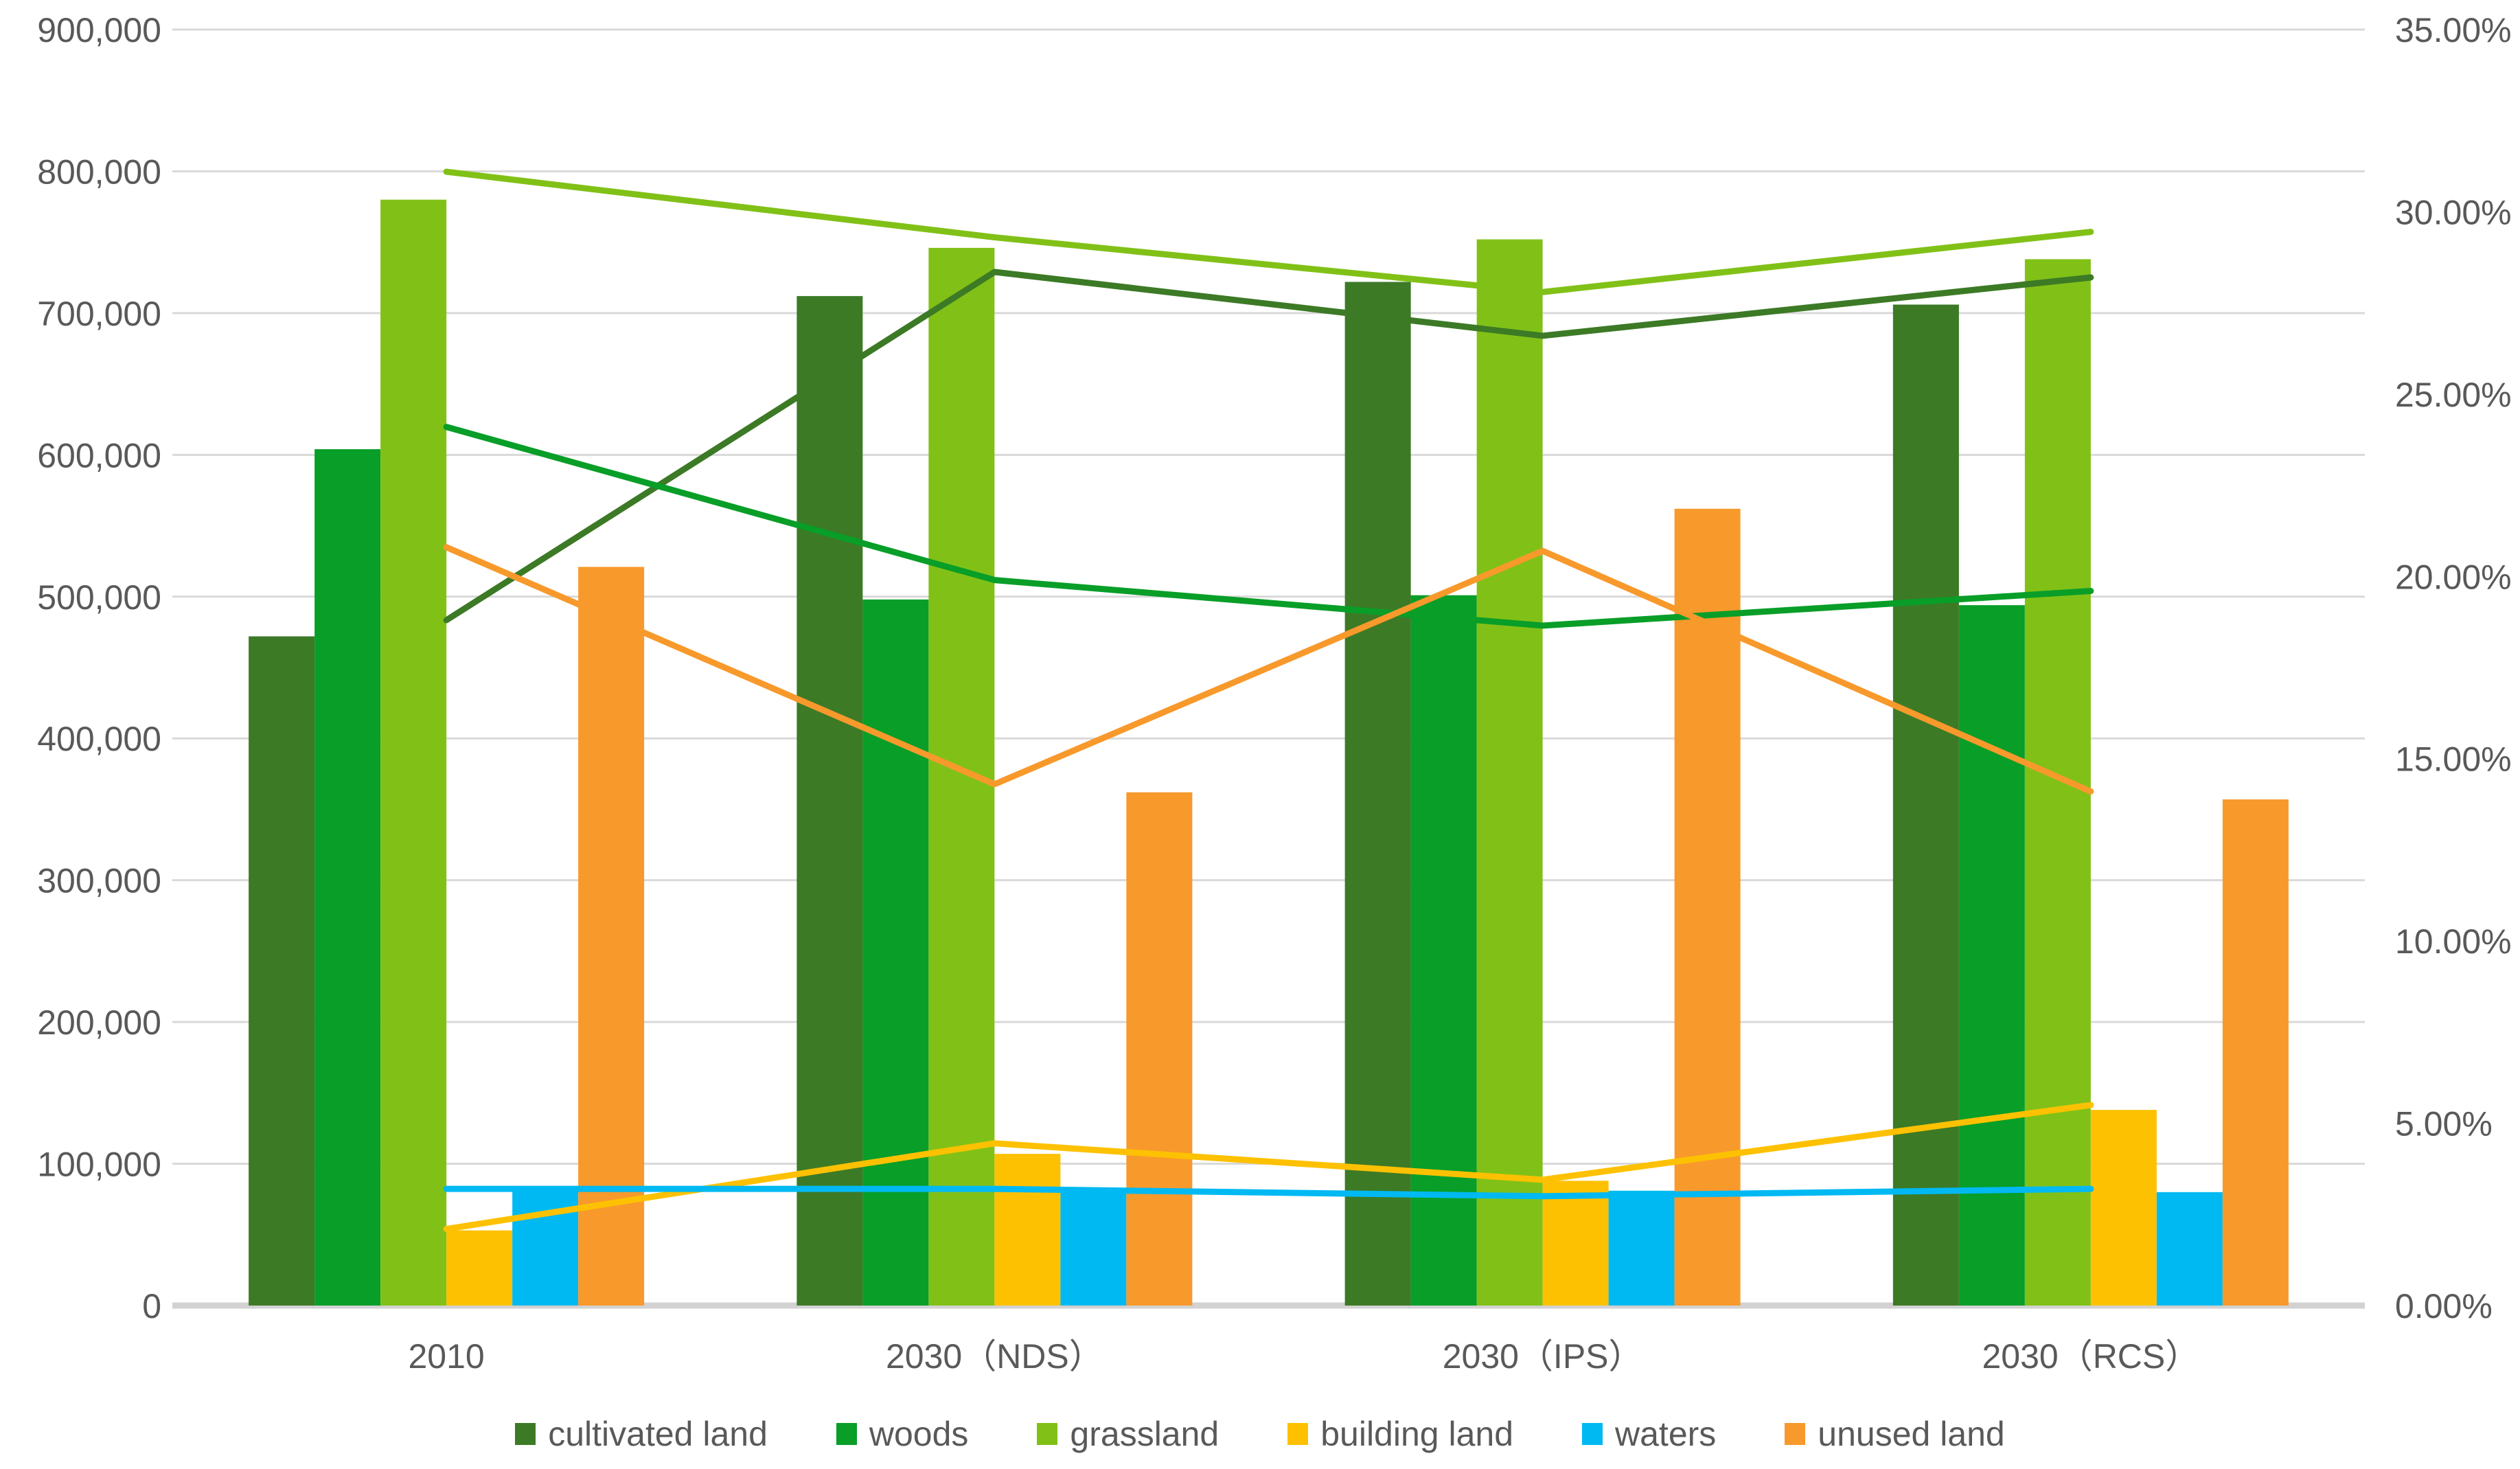 This screenshot has width=2520, height=1469. Describe the element at coordinates (282, 971) in the screenshot. I see `bar-cultivated-land-2010` at that location.